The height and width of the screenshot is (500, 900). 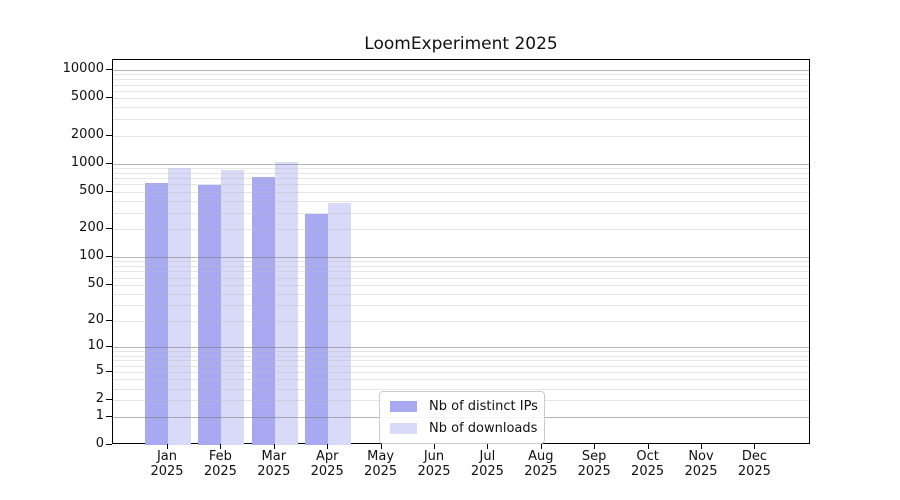 I want to click on bar-downloads-feb, so click(x=233, y=307).